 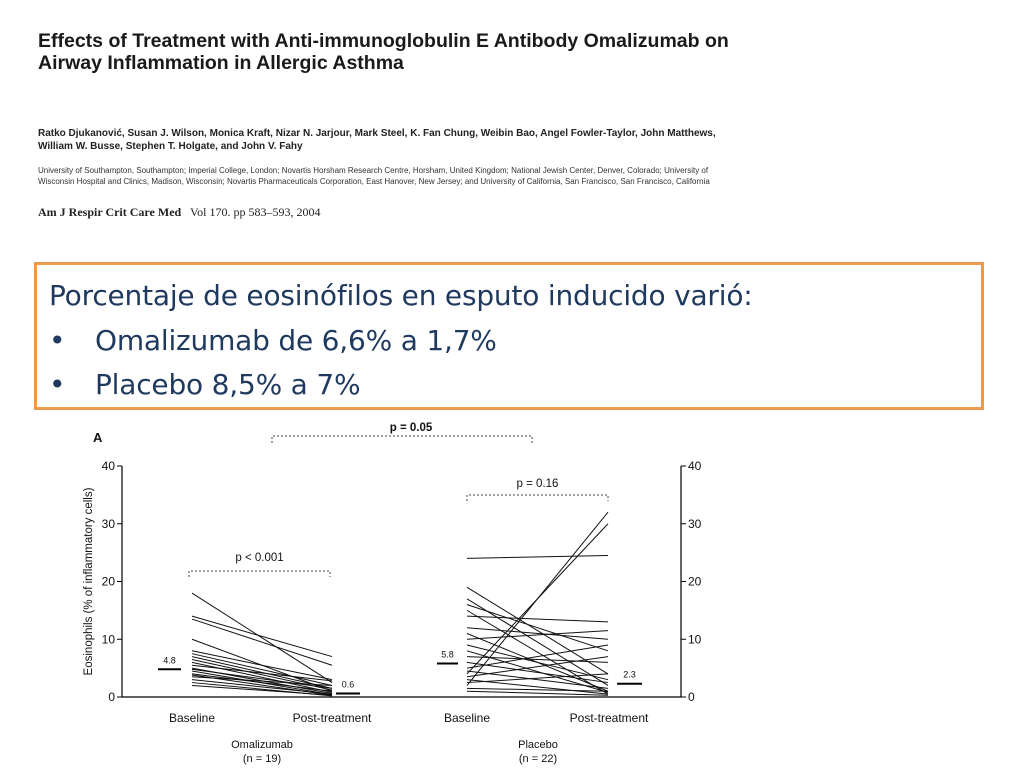 What do you see at coordinates (110, 212) in the screenshot?
I see `citation-journal: Am J Respir Crit Care Med` at bounding box center [110, 212].